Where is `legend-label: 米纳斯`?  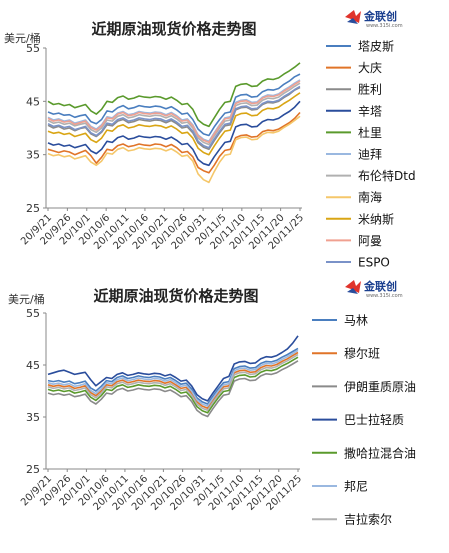
legend-label: 米纳斯 is located at coordinates (376, 219).